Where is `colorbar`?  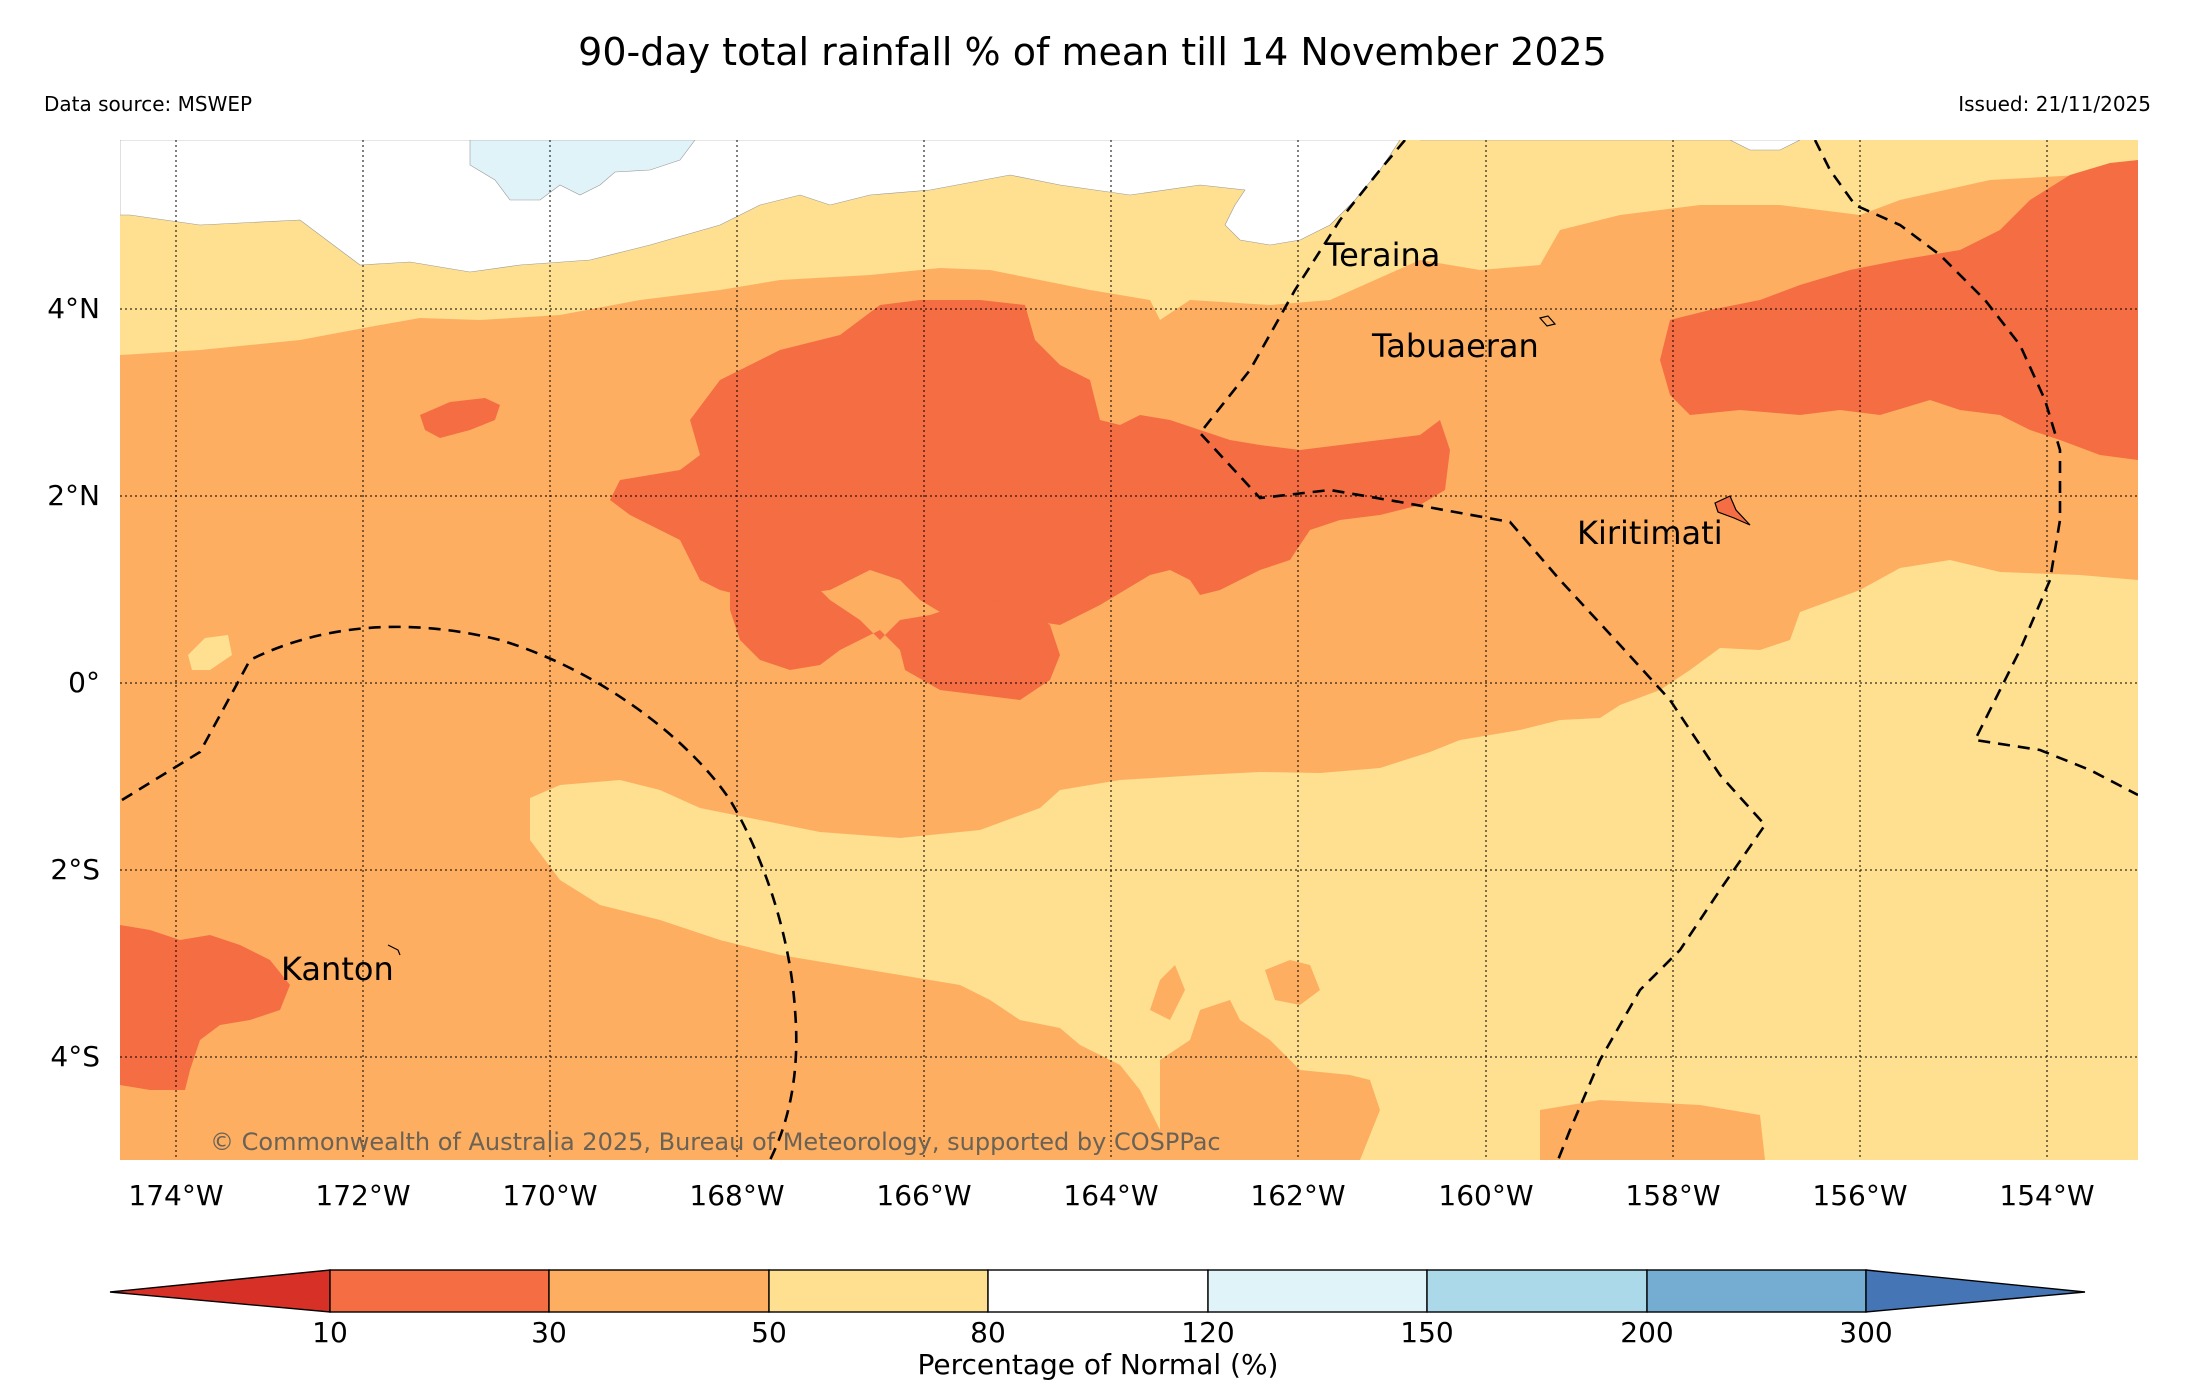
colorbar is located at coordinates (1097, 1291).